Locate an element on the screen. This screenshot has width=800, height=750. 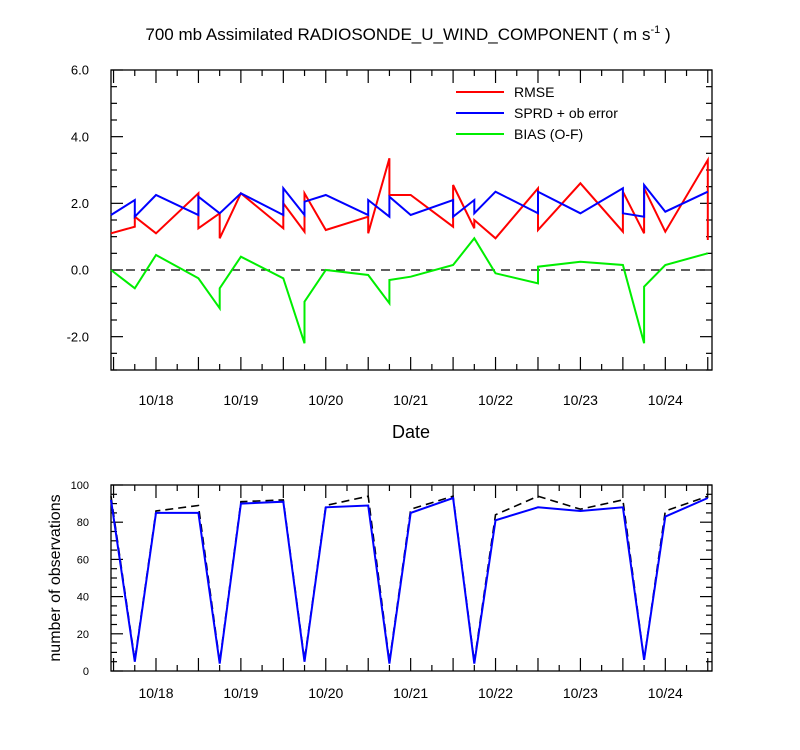
bottom-x-tick-labels: 10/18 10/19 10/20 10/21 10/22 10/23 10/24 is located at coordinates (410, 693).